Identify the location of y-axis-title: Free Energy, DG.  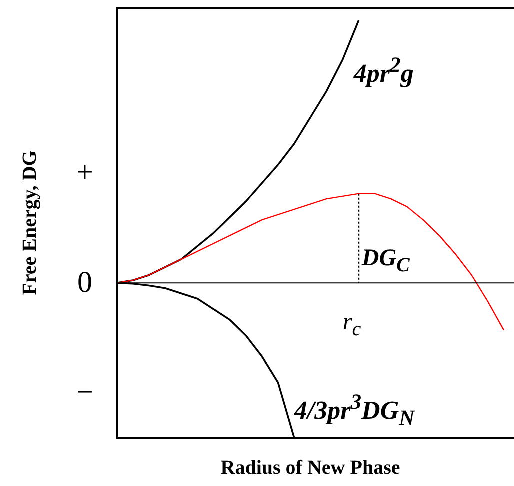
(30, 223).